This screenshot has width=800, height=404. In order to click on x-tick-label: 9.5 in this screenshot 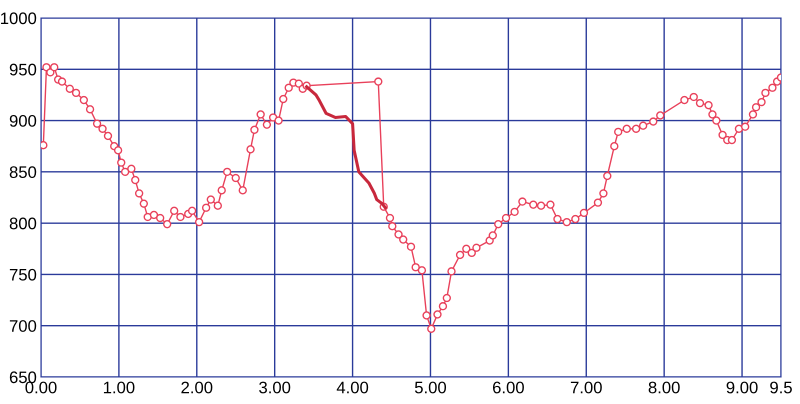, I will do `click(781, 388)`.